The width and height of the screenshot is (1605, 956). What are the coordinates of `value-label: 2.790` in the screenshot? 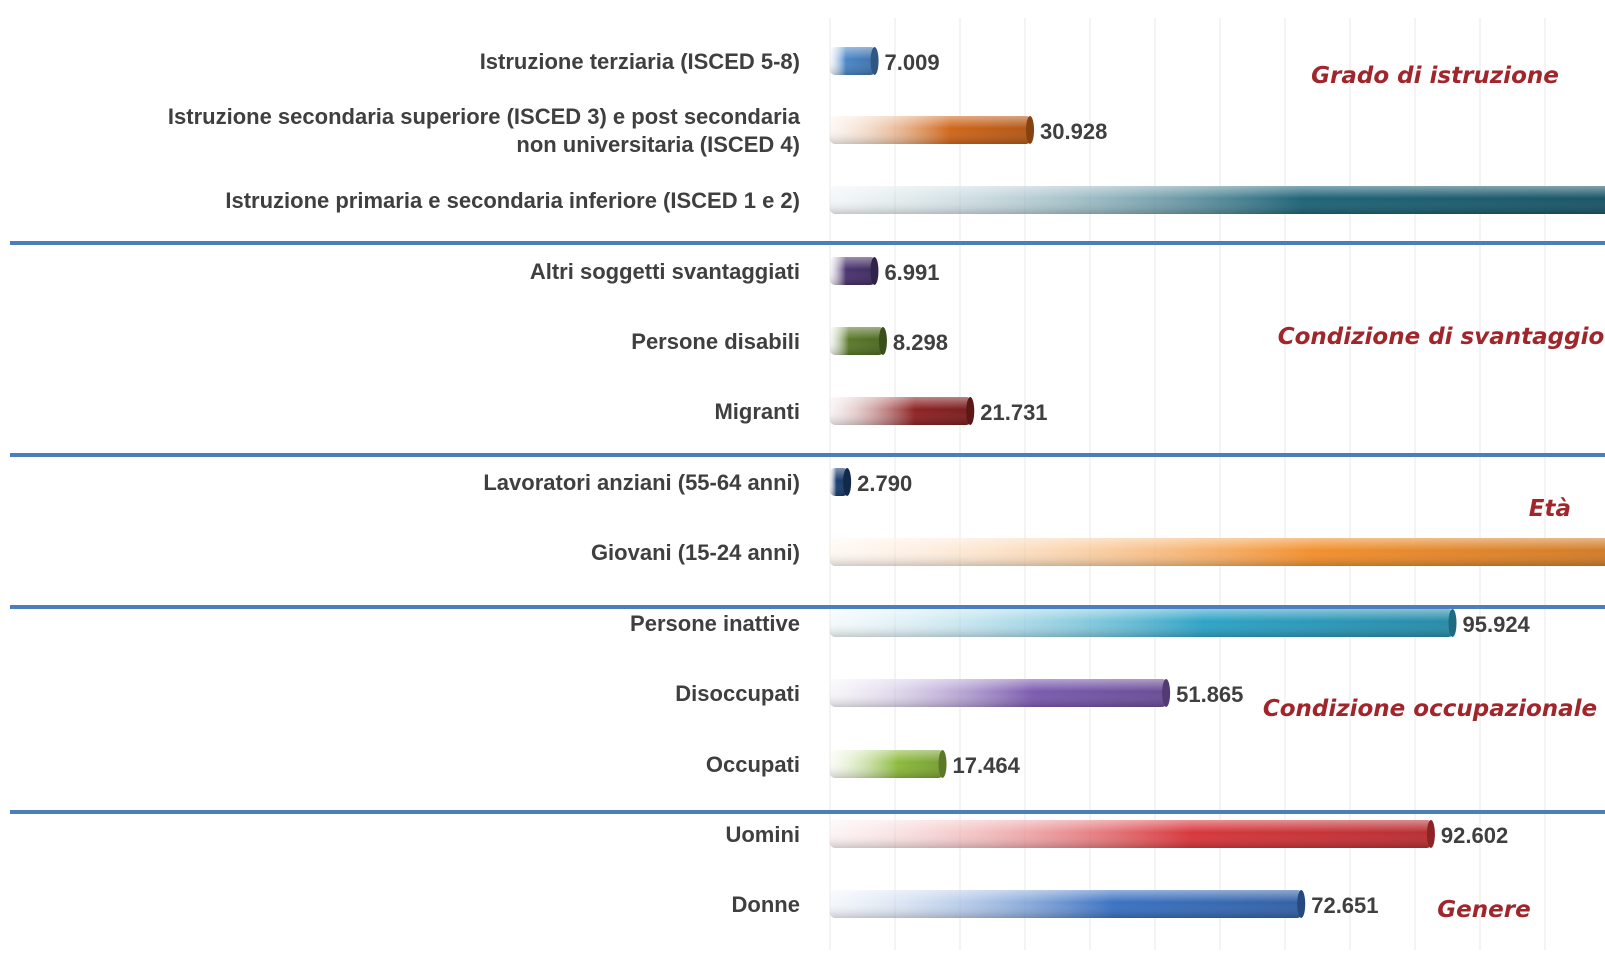 It's located at (884, 483).